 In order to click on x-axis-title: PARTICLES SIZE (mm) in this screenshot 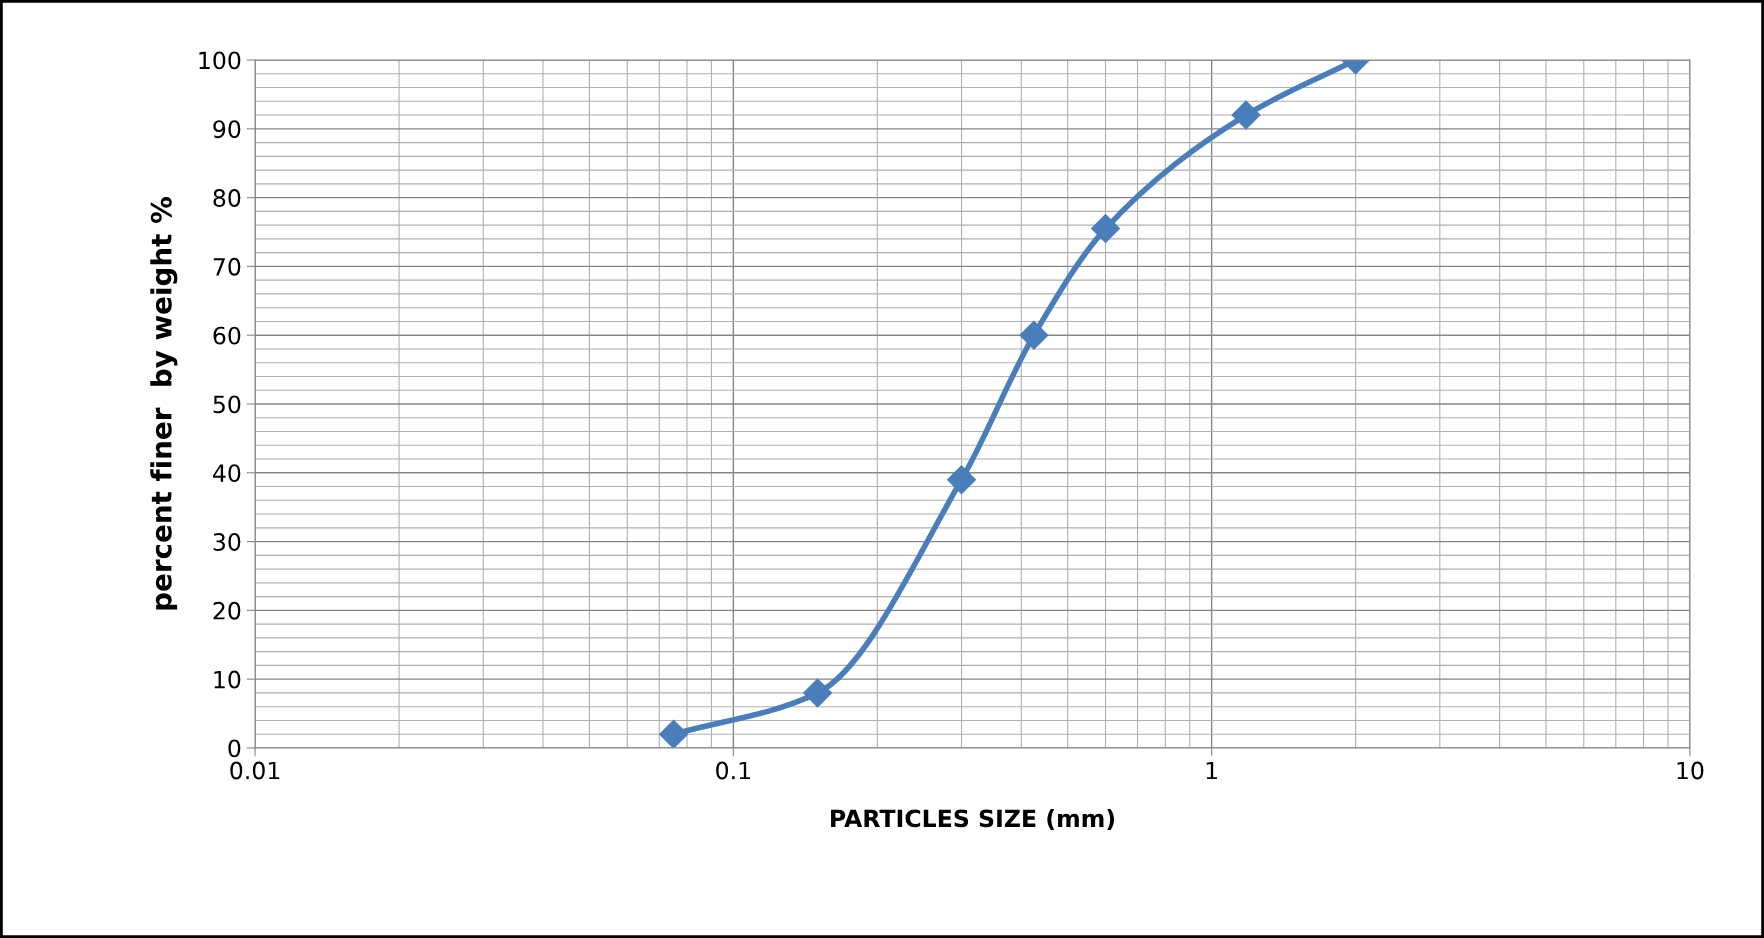, I will do `click(973, 820)`.